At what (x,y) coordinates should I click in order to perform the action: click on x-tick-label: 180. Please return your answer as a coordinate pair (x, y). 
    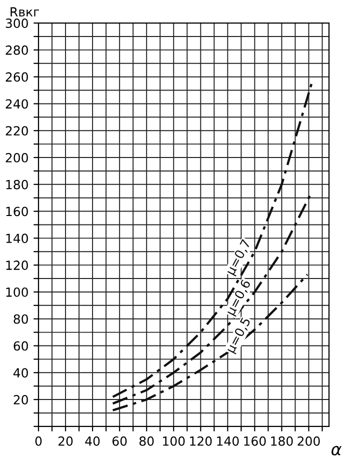
    Looking at the image, I should click on (282, 441).